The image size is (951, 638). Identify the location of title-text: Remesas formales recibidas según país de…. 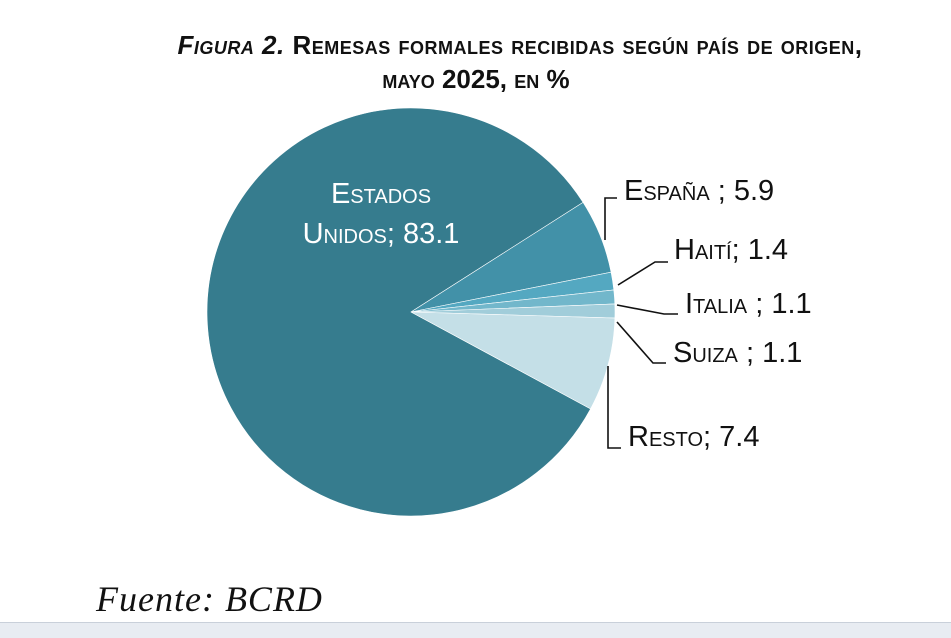
(573, 45).